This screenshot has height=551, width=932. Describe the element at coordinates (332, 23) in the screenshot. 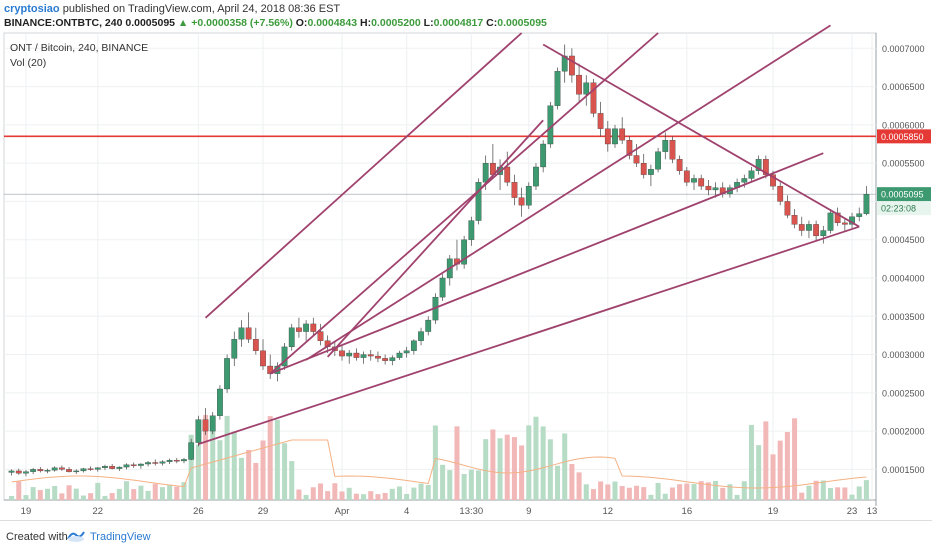

I see `open-value: 0.0004843` at that location.